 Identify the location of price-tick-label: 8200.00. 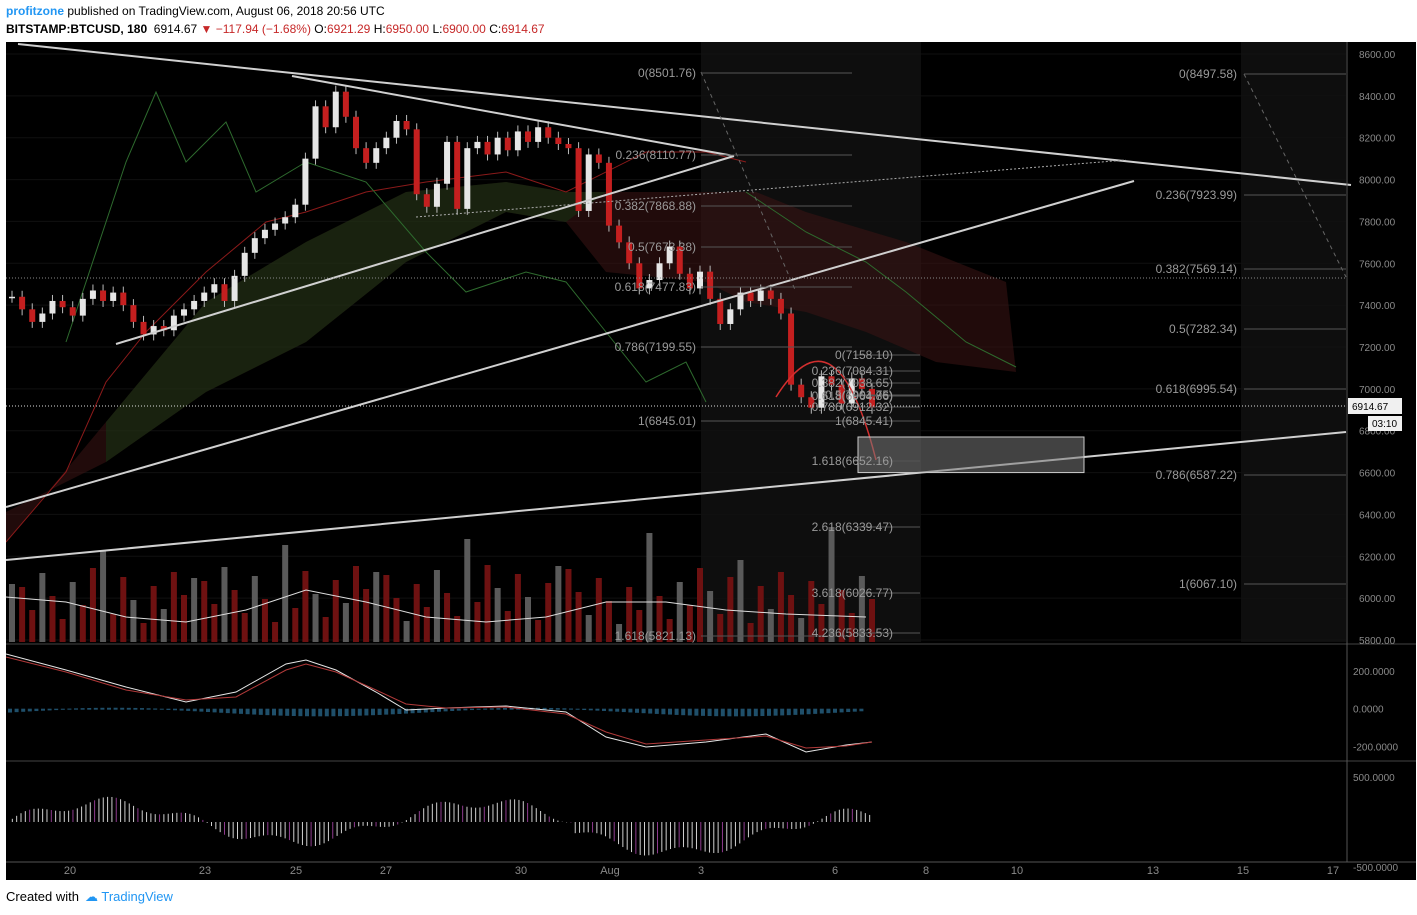
(1377, 139).